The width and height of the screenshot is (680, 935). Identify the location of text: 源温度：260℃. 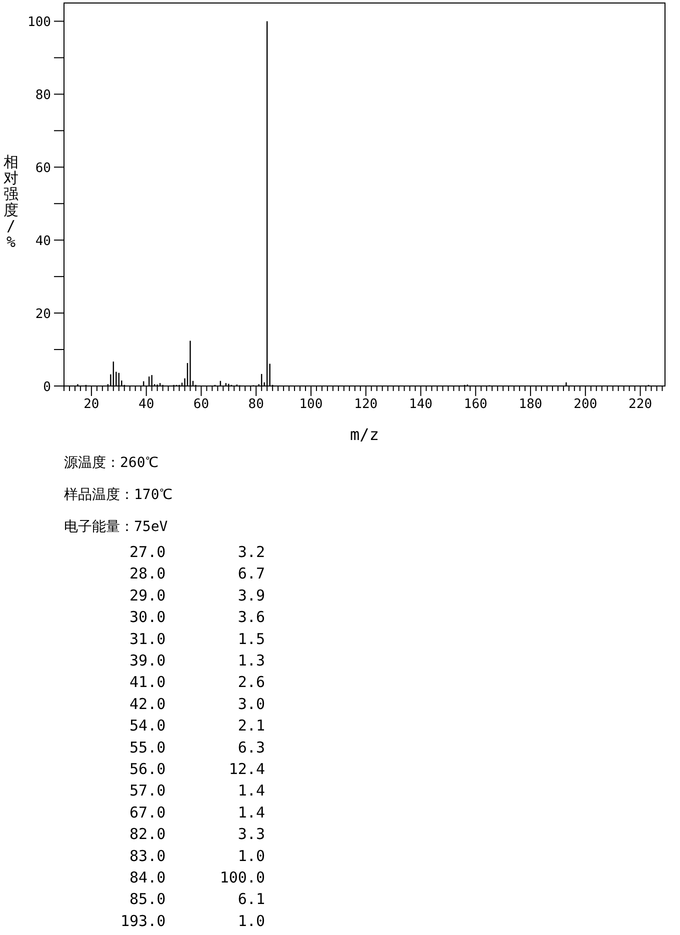
(111, 463).